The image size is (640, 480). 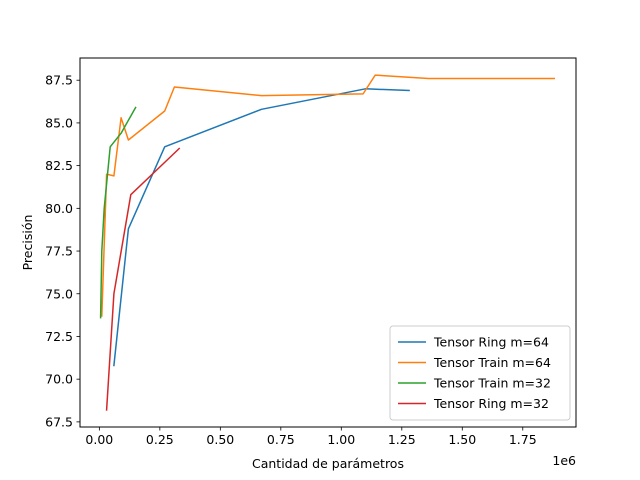 I want to click on x-axis-label: Cantidad de parámetros, so click(x=328, y=463).